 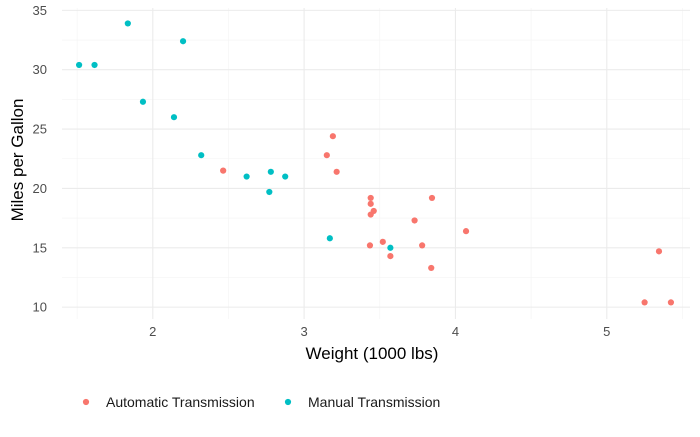 I want to click on y-axis-ticks: 10 15 20 25 30 35, so click(x=40, y=159).